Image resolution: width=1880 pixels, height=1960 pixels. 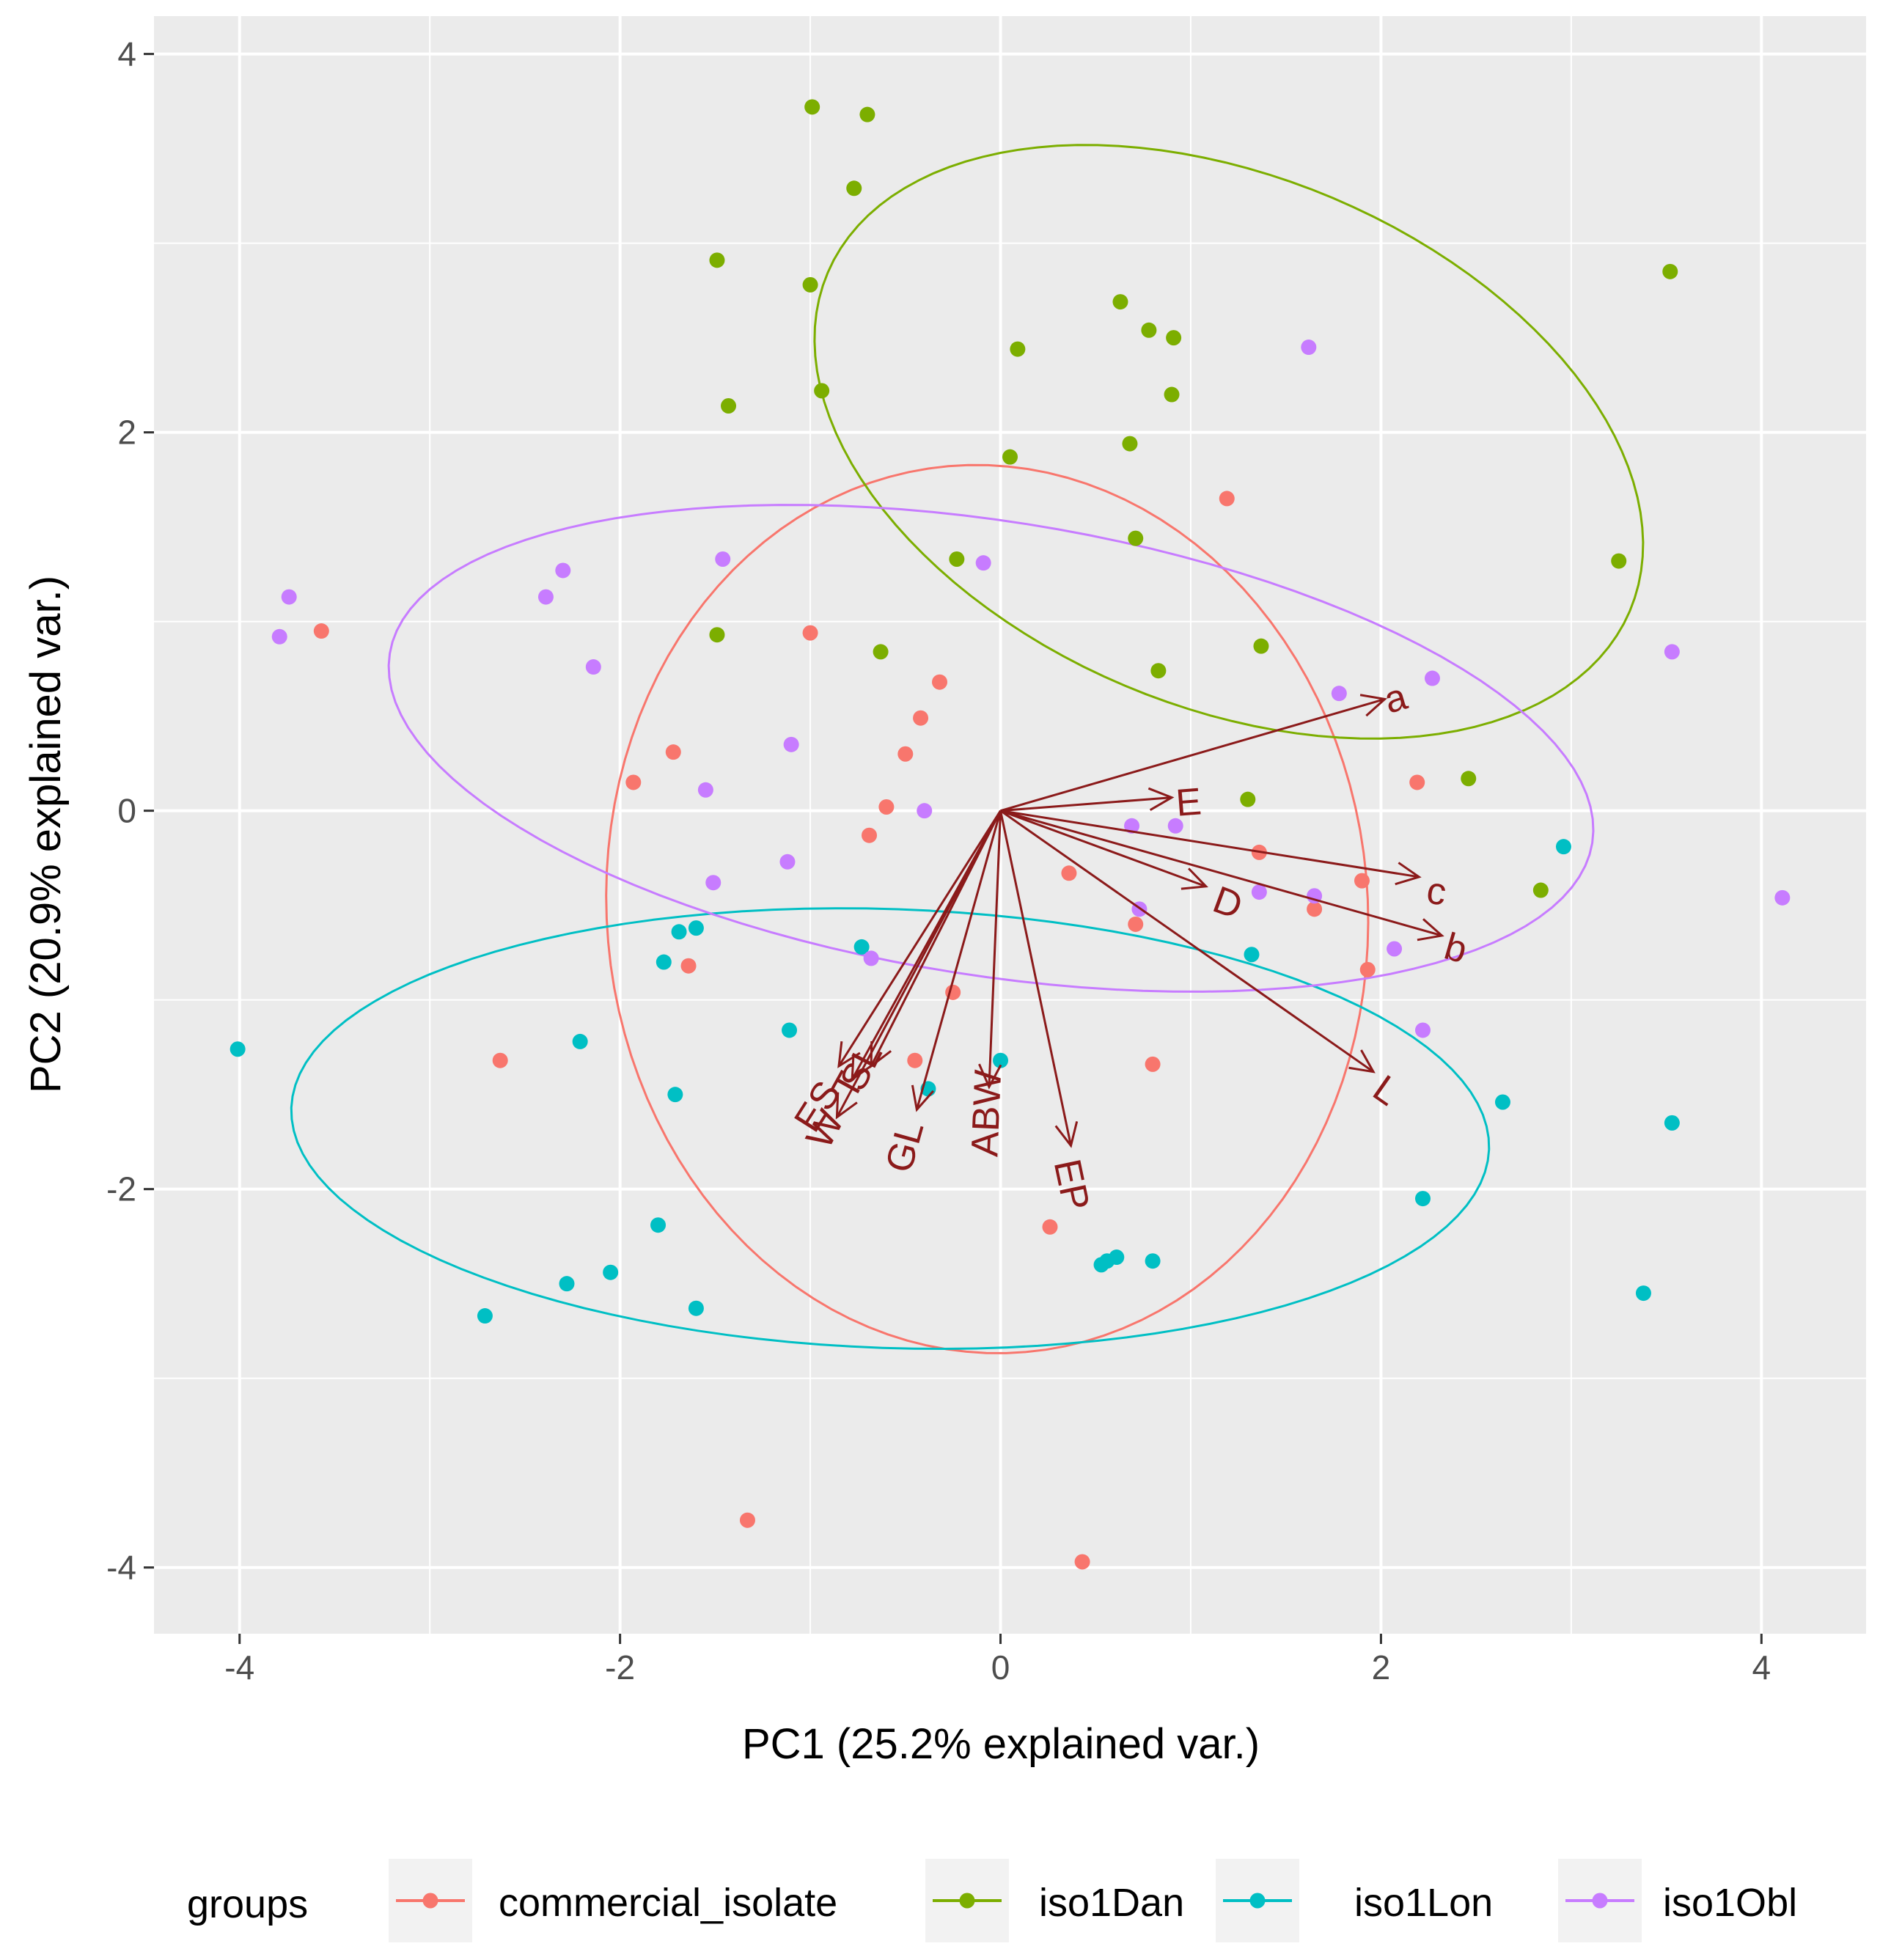 What do you see at coordinates (239, 1667) in the screenshot?
I see `x-tick-label: -4` at bounding box center [239, 1667].